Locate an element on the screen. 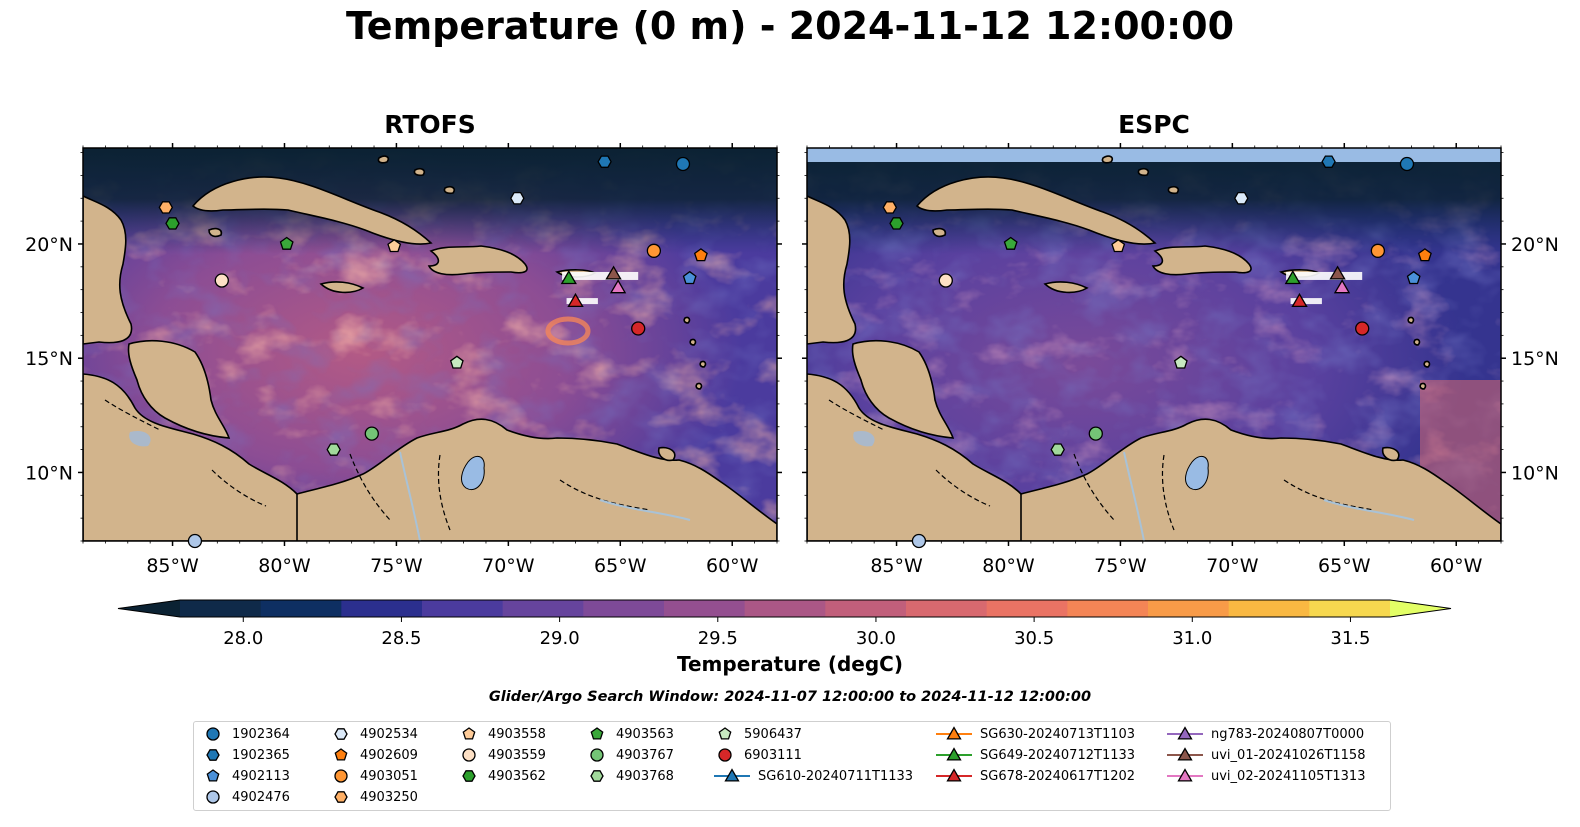  legend-item: 1902365 is located at coordinates (246, 755).